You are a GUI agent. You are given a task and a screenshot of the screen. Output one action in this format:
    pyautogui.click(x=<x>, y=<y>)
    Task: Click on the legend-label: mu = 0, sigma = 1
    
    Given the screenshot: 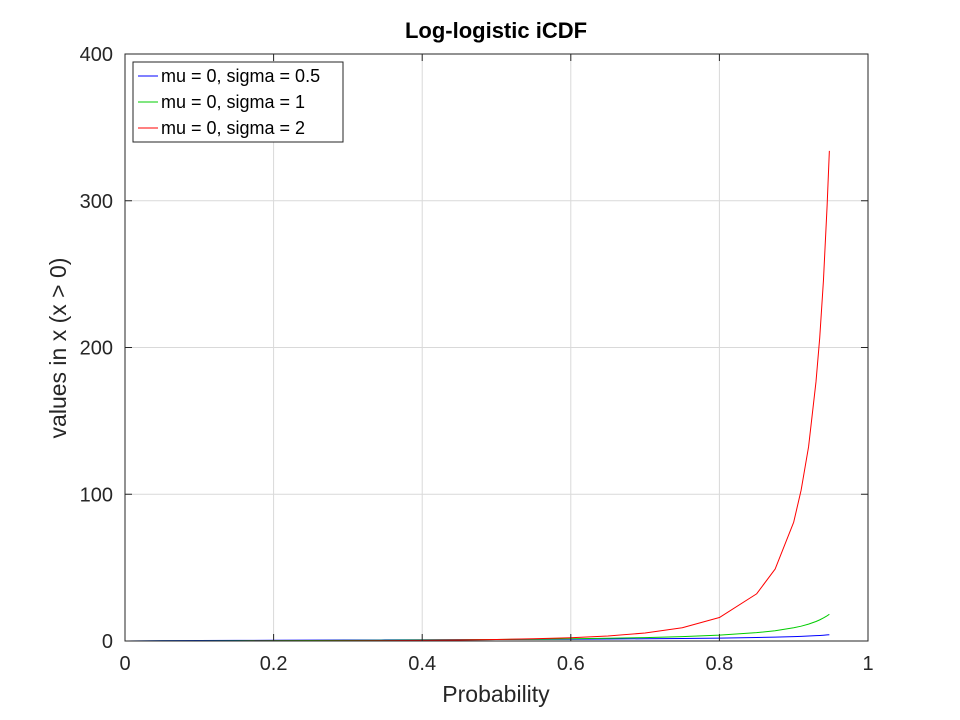 What is the action you would take?
    pyautogui.click(x=233, y=102)
    